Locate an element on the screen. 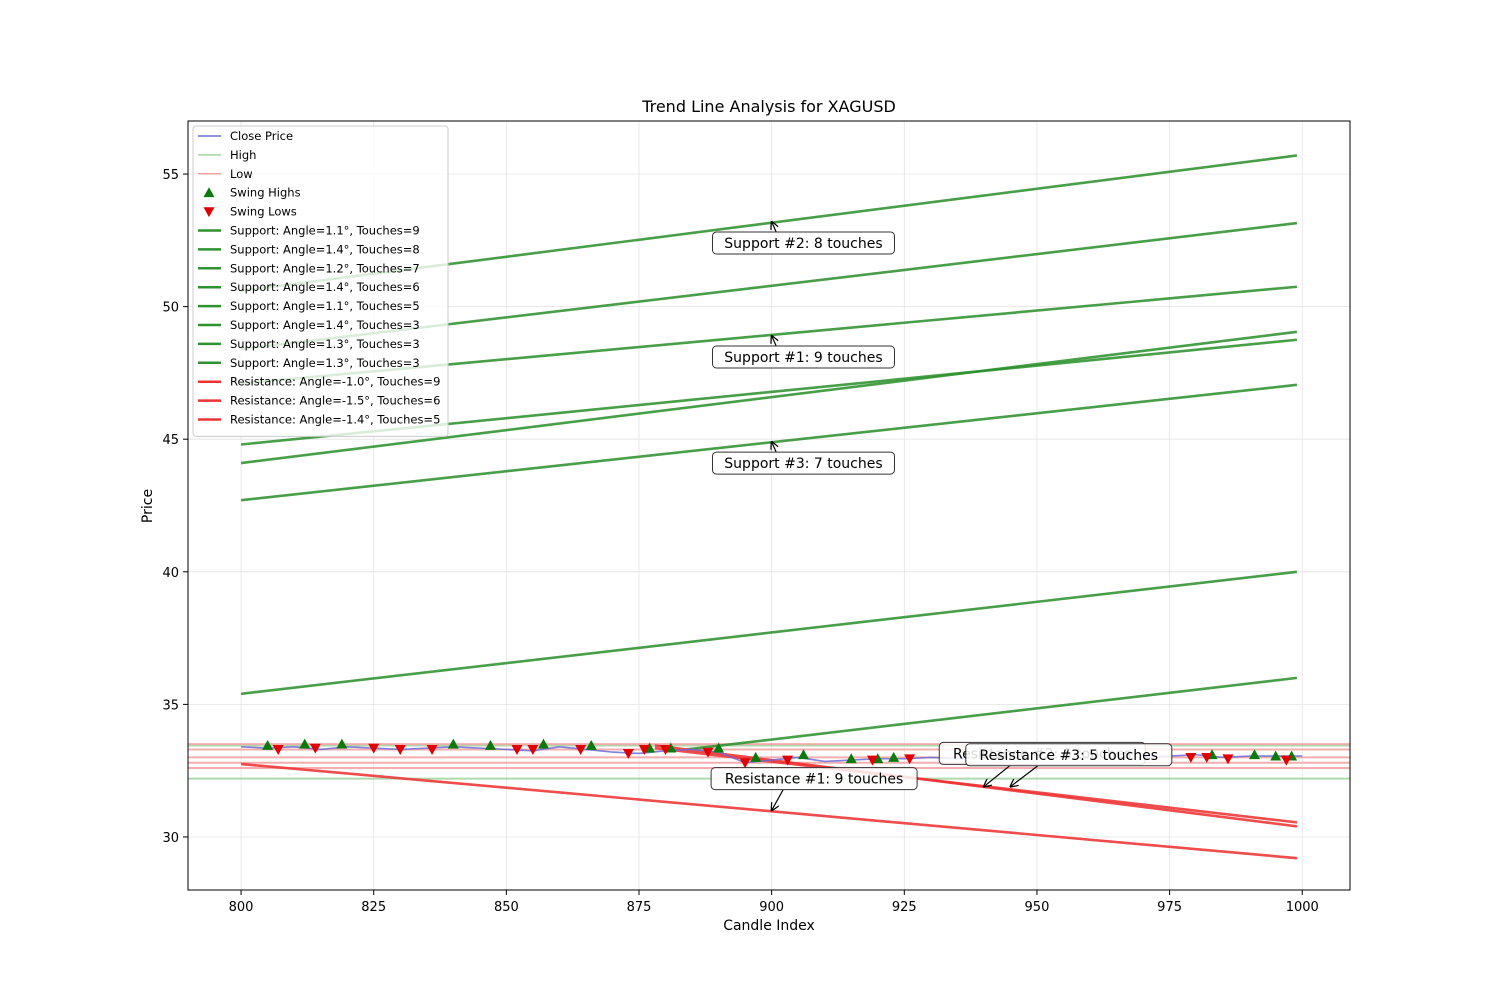 Image resolution: width=1500 pixels, height=1000 pixels. legend-label: Close Price is located at coordinates (261, 136).